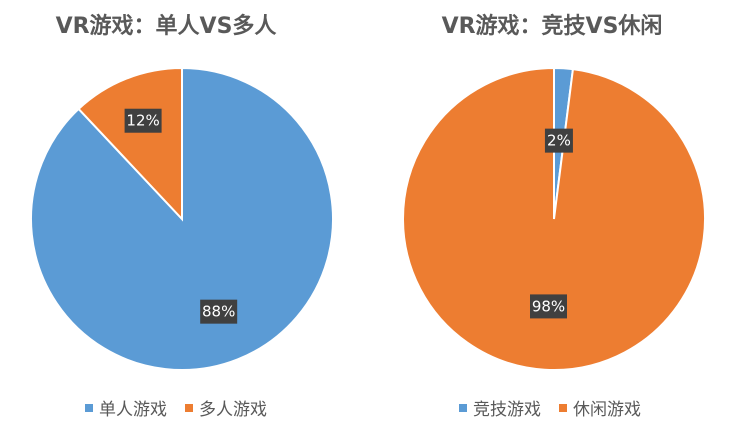  Describe the element at coordinates (166, 26) in the screenshot. I see `chart-title: VR游戏：单人VS多人` at that location.